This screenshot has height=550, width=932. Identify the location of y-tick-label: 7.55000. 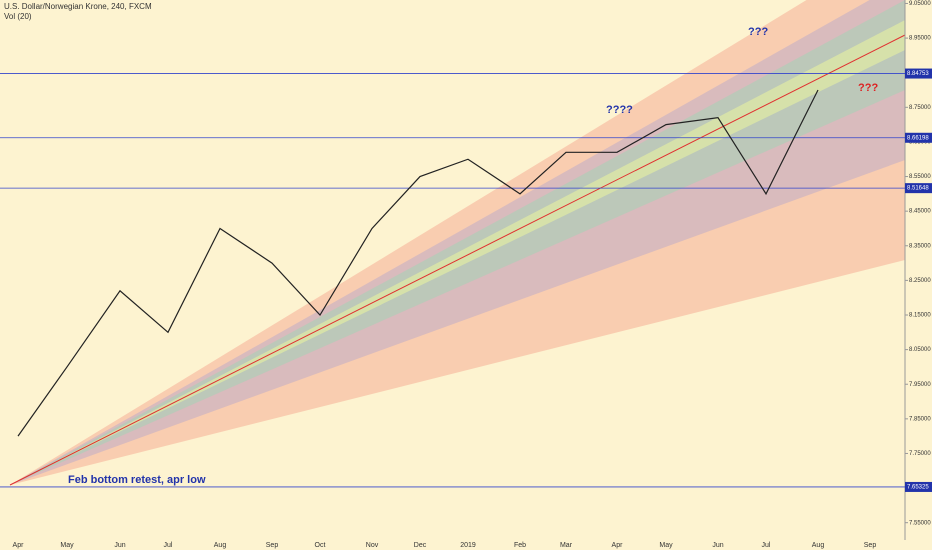
(920, 523).